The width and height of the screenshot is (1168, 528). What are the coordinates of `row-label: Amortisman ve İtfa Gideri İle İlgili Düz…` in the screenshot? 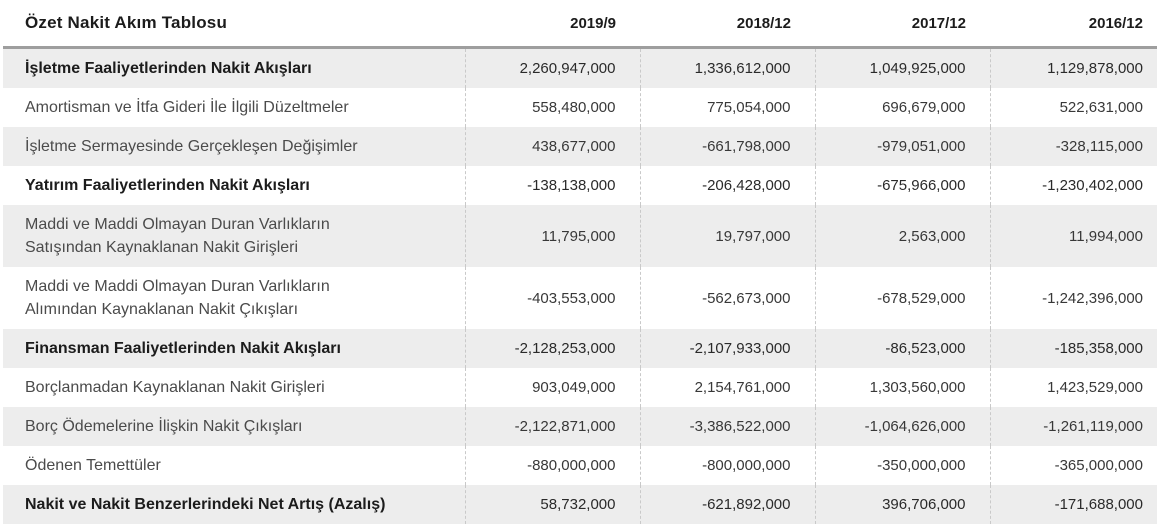 It's located at (187, 107).